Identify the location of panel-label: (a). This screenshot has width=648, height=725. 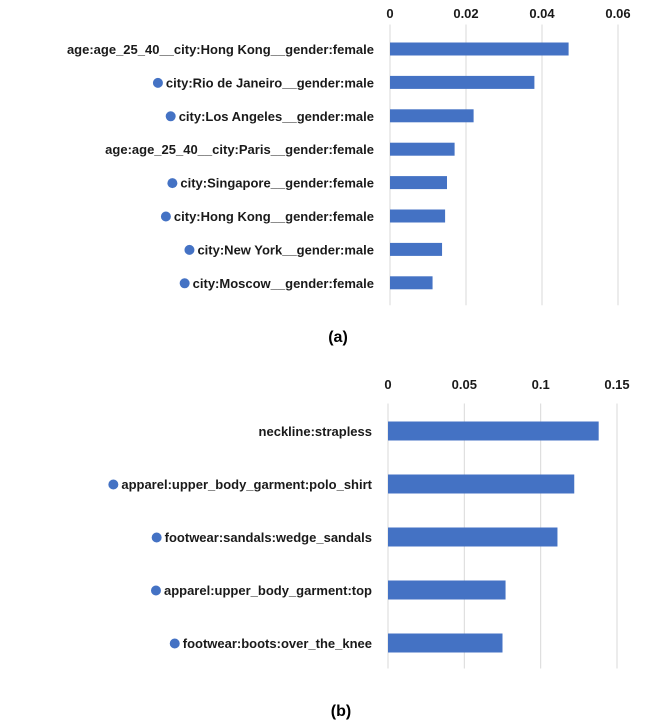
(338, 337).